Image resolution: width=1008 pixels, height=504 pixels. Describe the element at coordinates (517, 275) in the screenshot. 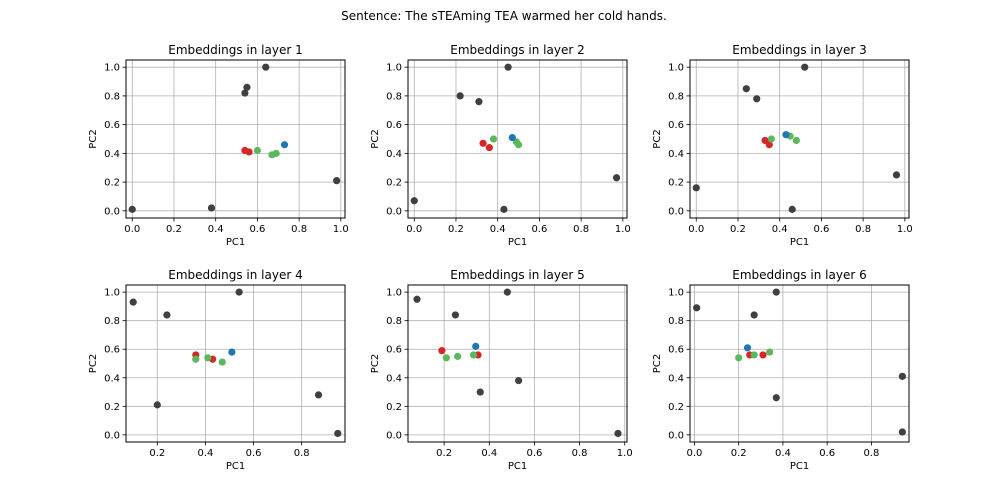

I see `subplot-title: Embeddings in layer 5` at that location.